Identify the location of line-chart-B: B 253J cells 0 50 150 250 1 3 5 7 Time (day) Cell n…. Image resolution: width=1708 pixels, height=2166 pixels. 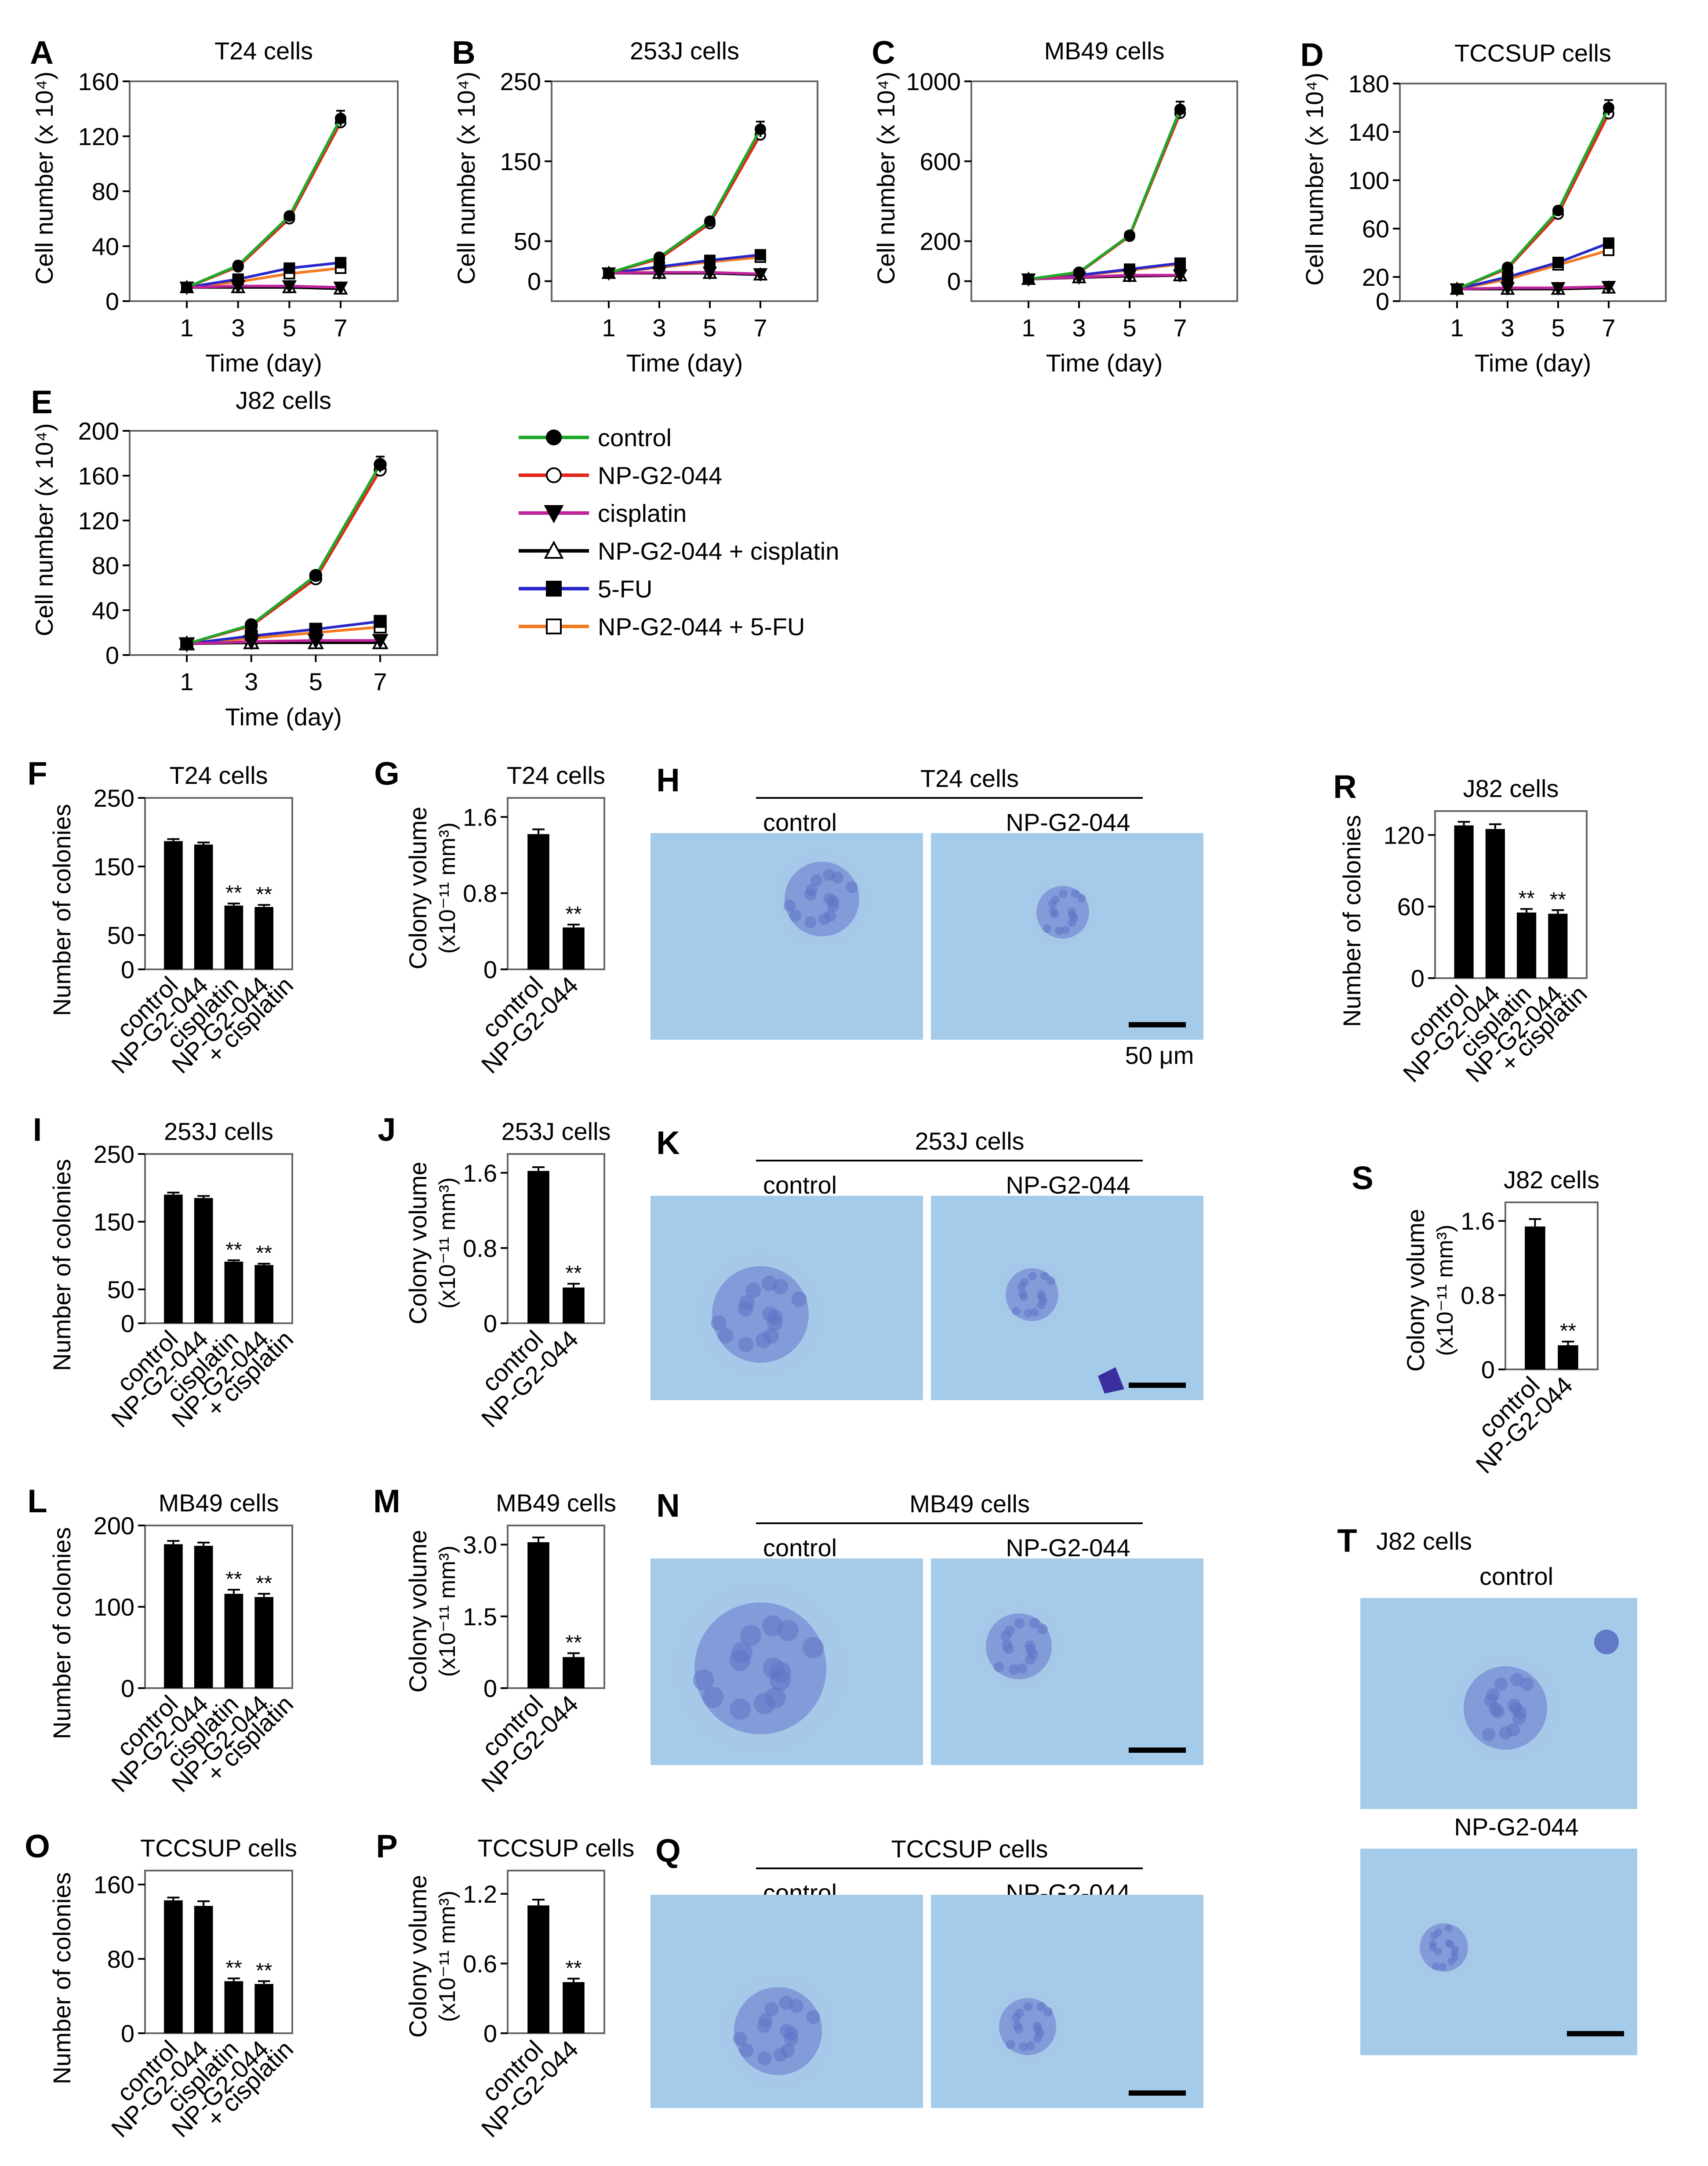
(635, 205).